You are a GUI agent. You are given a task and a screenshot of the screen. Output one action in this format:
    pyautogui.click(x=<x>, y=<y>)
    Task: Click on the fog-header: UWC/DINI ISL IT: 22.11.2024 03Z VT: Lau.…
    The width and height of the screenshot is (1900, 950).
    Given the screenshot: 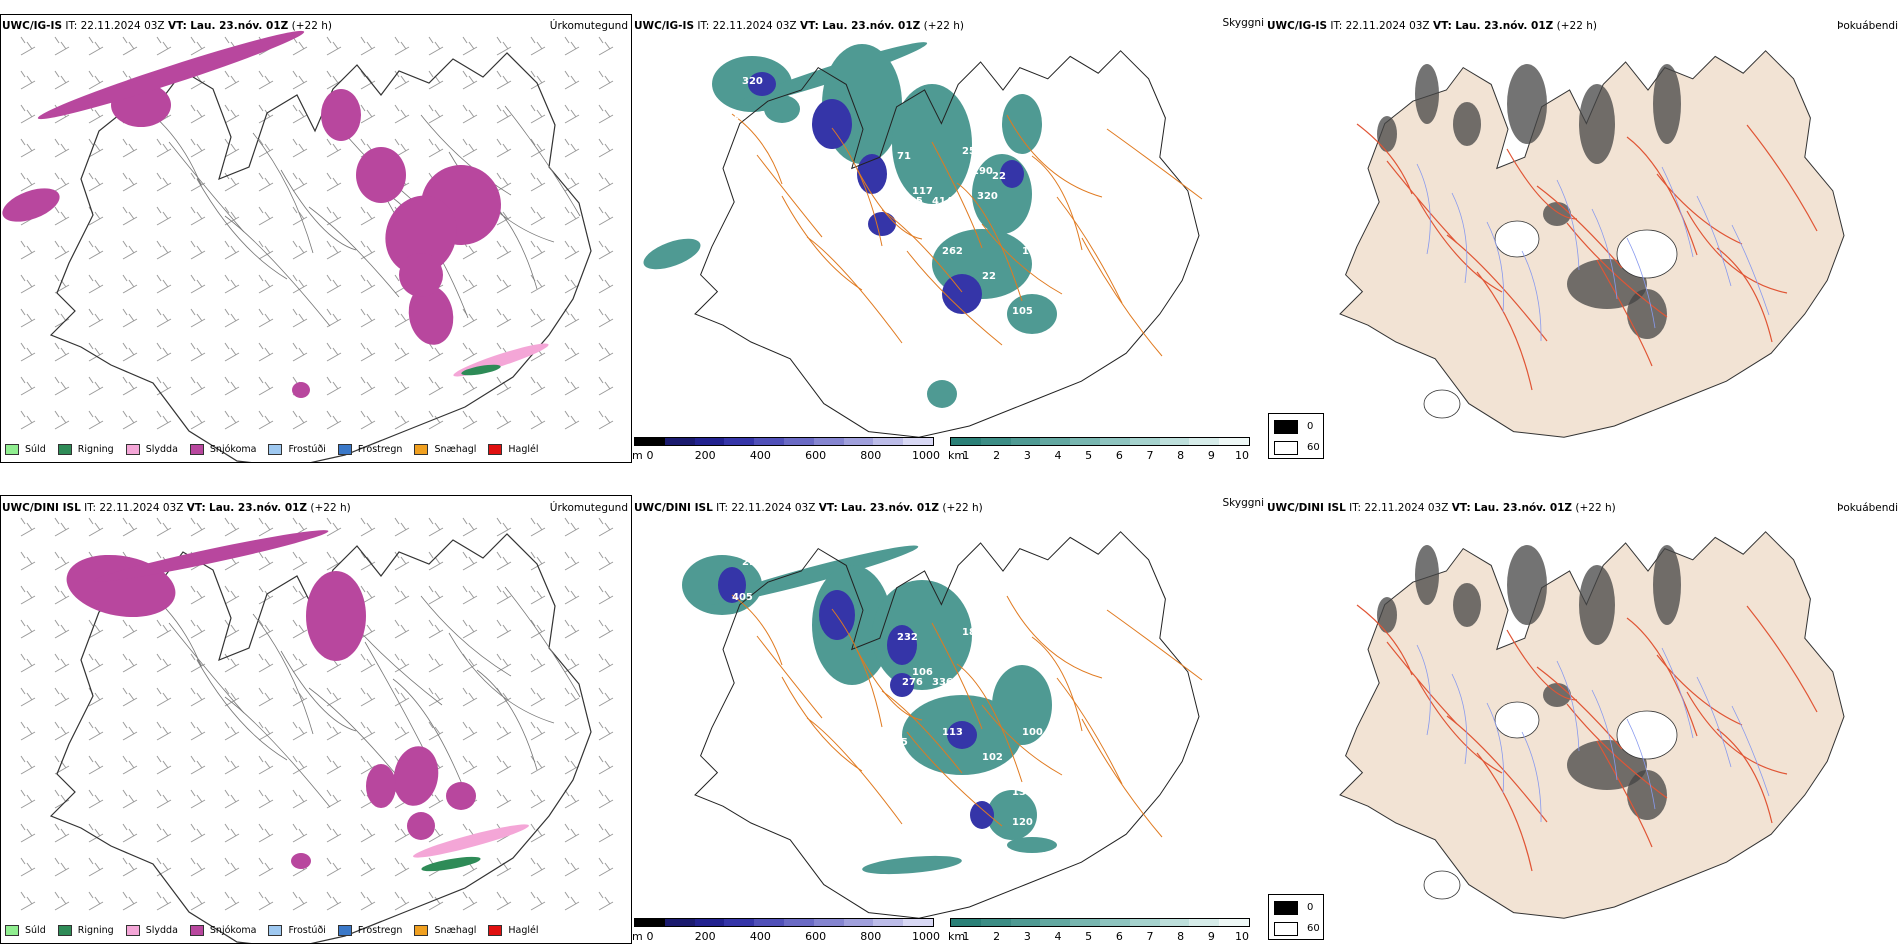 What is the action you would take?
    pyautogui.click(x=1441, y=508)
    